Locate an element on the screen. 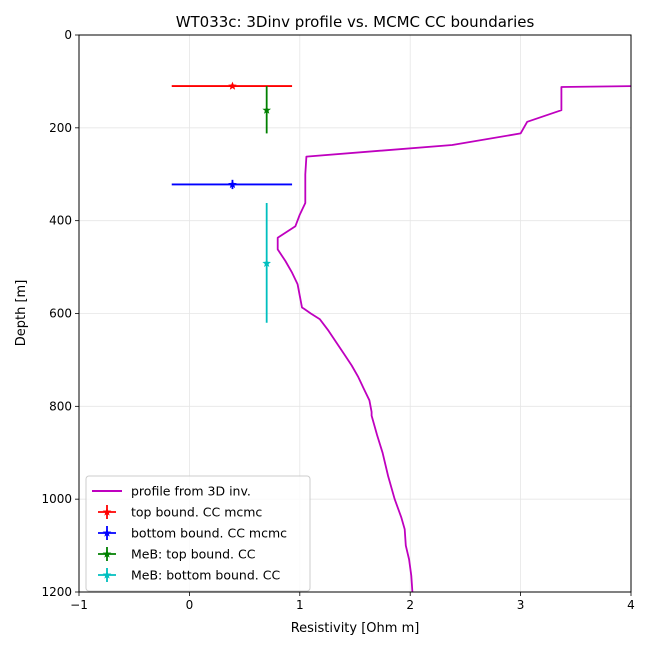  x-tick-label: 1 is located at coordinates (300, 605).